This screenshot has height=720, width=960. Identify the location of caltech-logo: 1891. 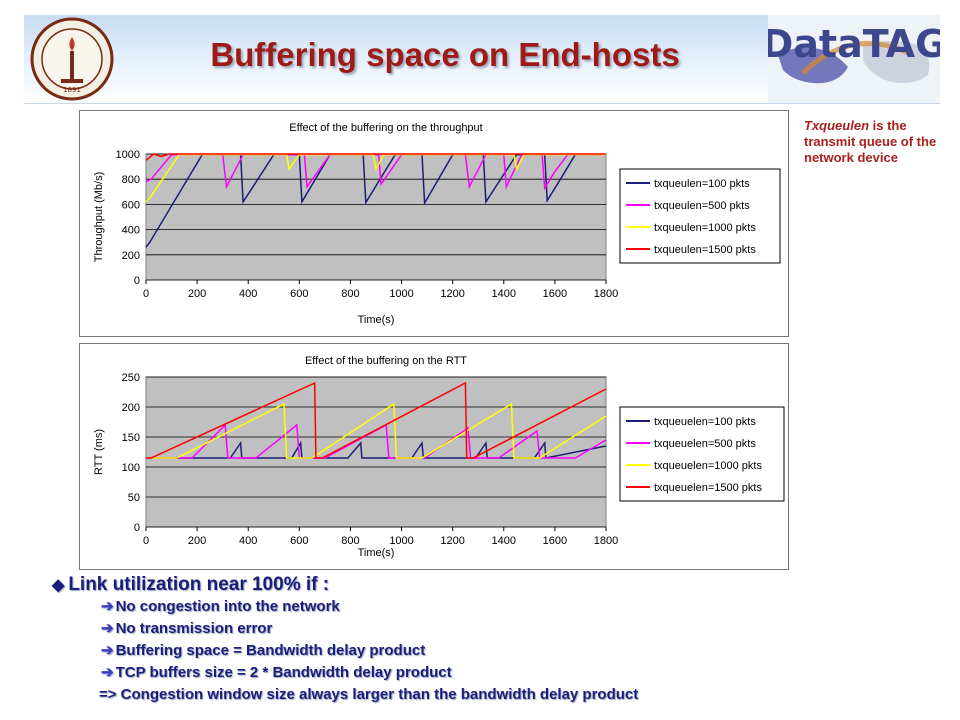
(72, 59).